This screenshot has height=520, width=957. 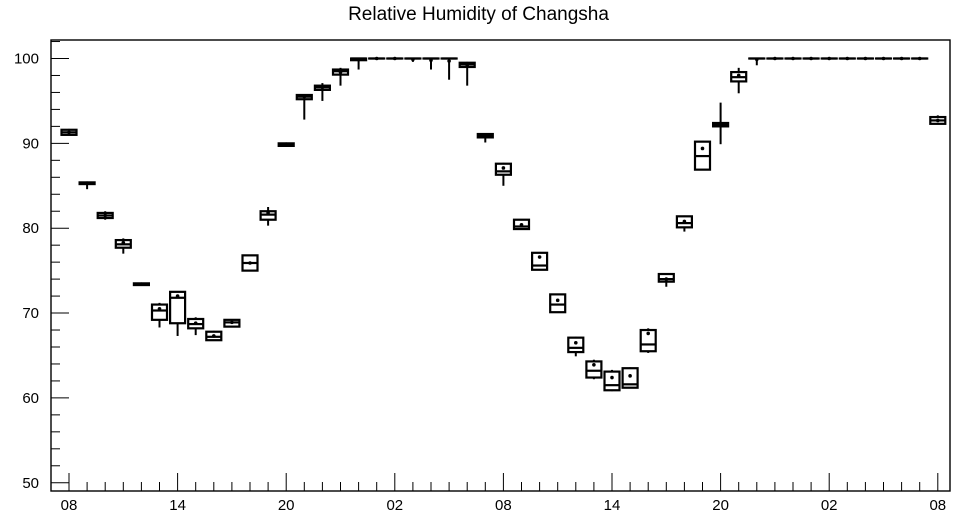 I want to click on y-tick-label: 60, so click(x=30, y=398).